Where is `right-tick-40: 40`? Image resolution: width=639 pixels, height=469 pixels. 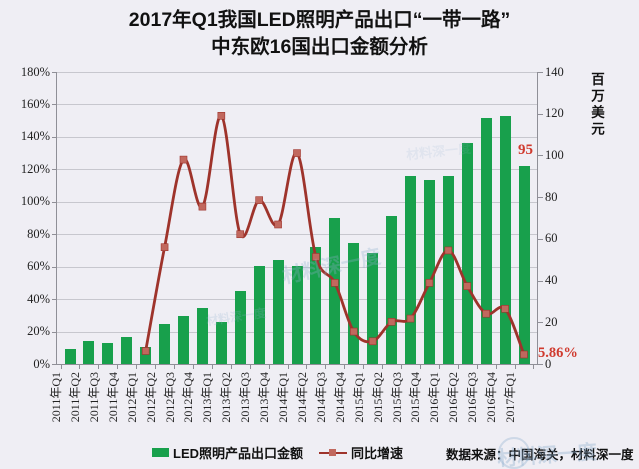 right-tick-40: 40 is located at coordinates (551, 280).